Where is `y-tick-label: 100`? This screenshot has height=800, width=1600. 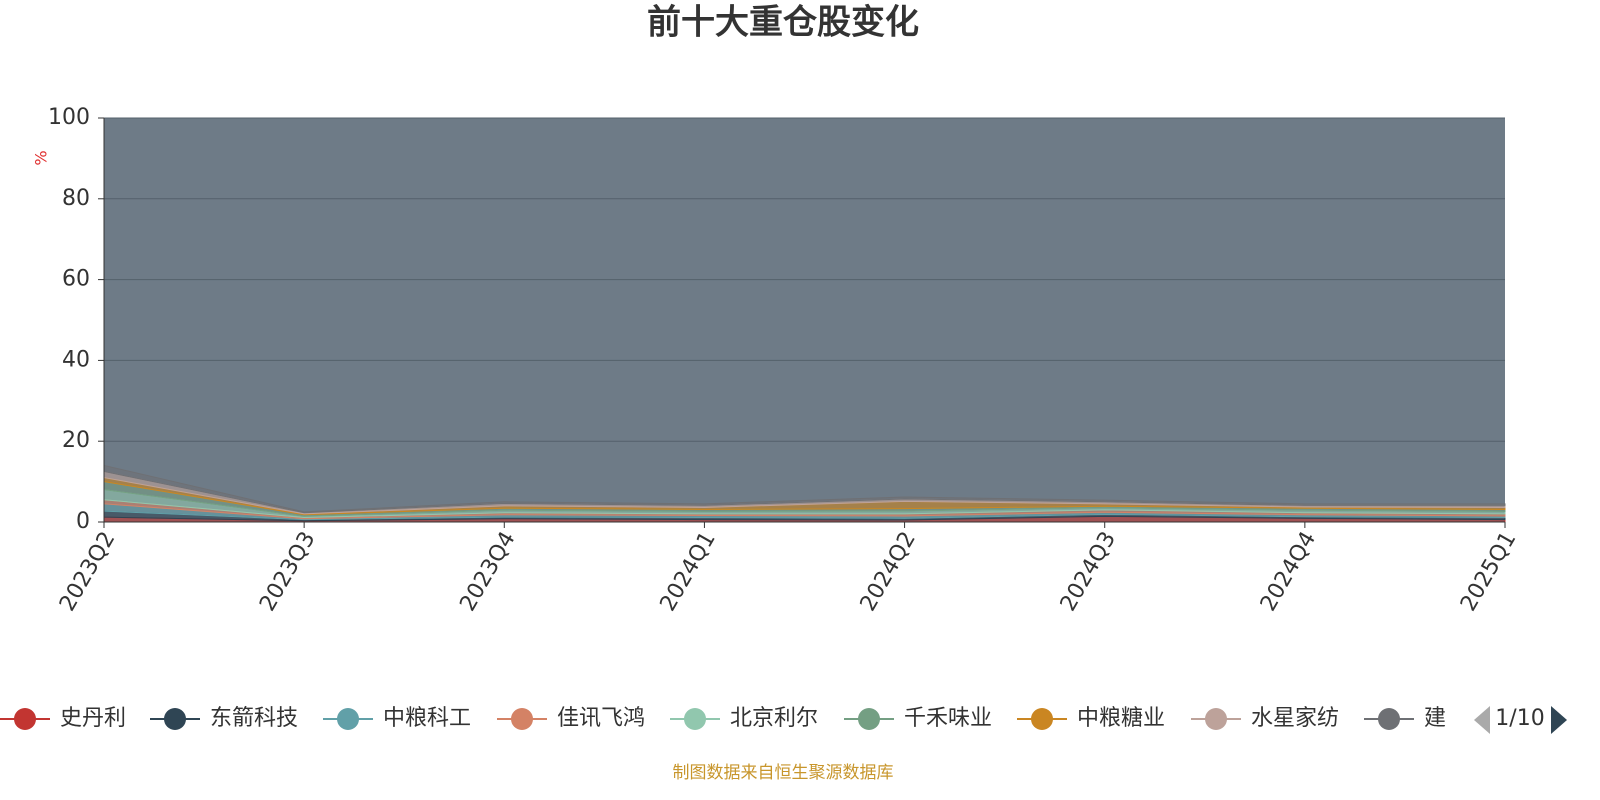 y-tick-label: 100 is located at coordinates (69, 117).